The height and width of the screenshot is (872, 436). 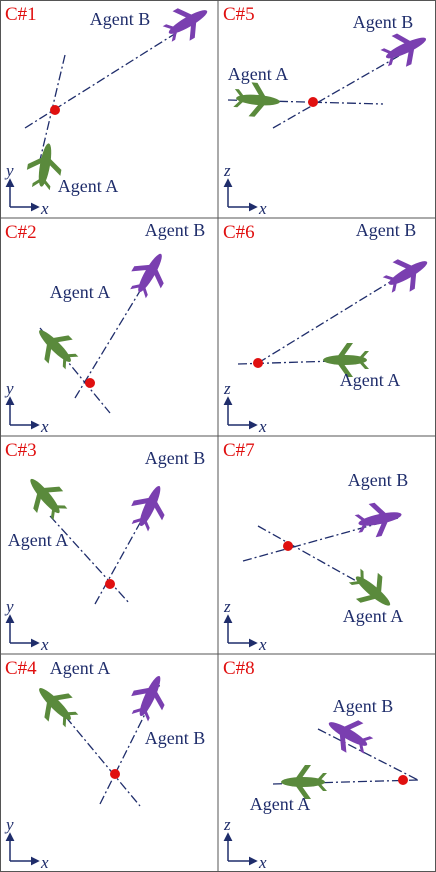 What do you see at coordinates (239, 450) in the screenshot?
I see `case-label: C#7` at bounding box center [239, 450].